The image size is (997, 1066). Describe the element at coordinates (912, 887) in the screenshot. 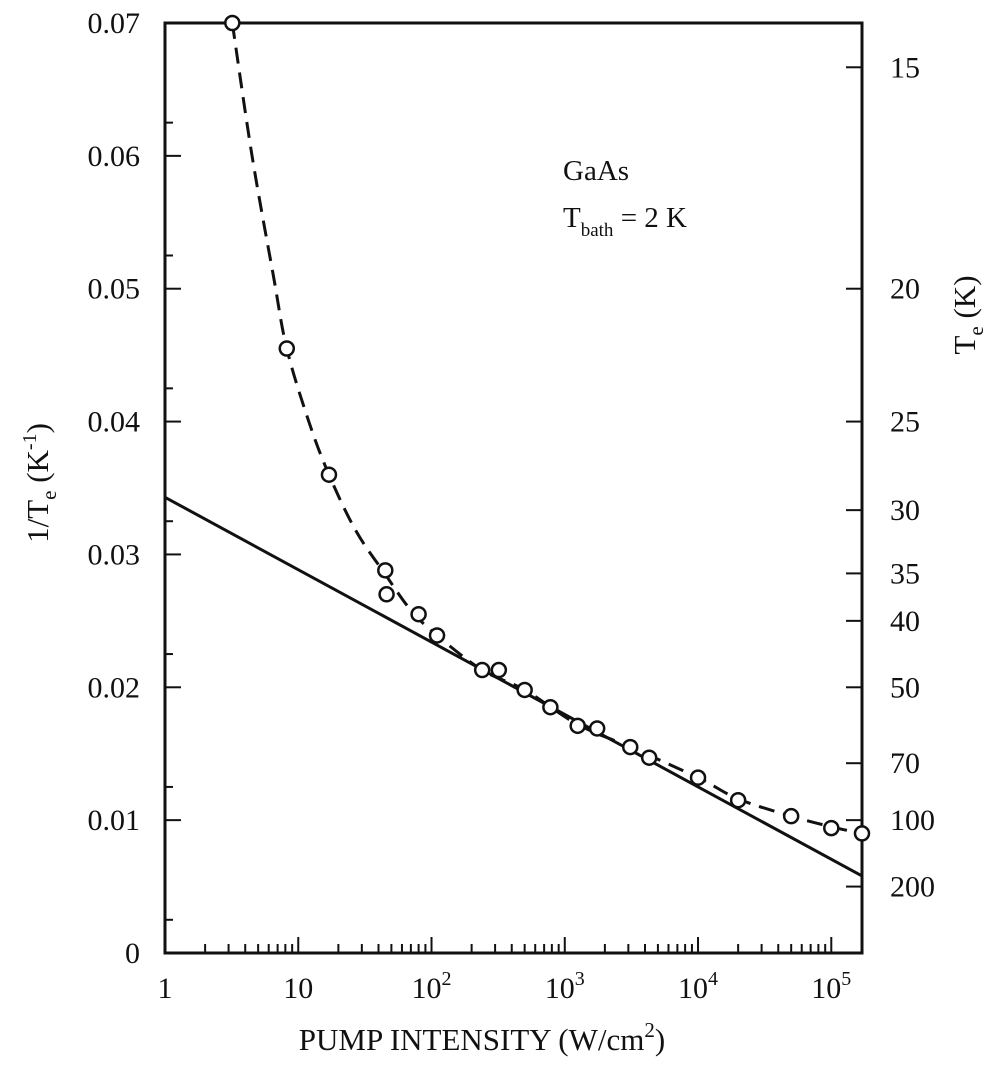

I see `y2-tick-label: 200` at that location.